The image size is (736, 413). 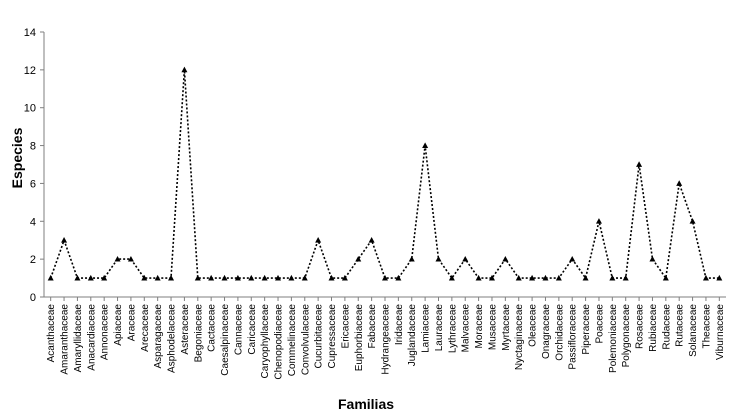 What do you see at coordinates (33, 260) in the screenshot?
I see `y-tick-label: 2` at bounding box center [33, 260].